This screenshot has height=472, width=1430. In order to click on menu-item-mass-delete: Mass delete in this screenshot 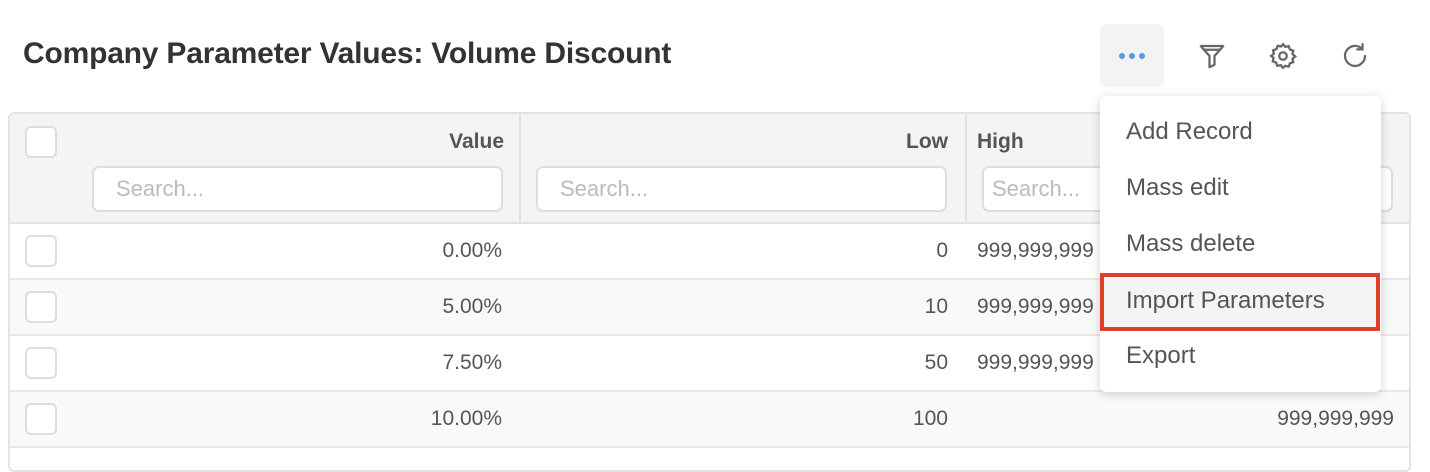, I will do `click(1191, 243)`.